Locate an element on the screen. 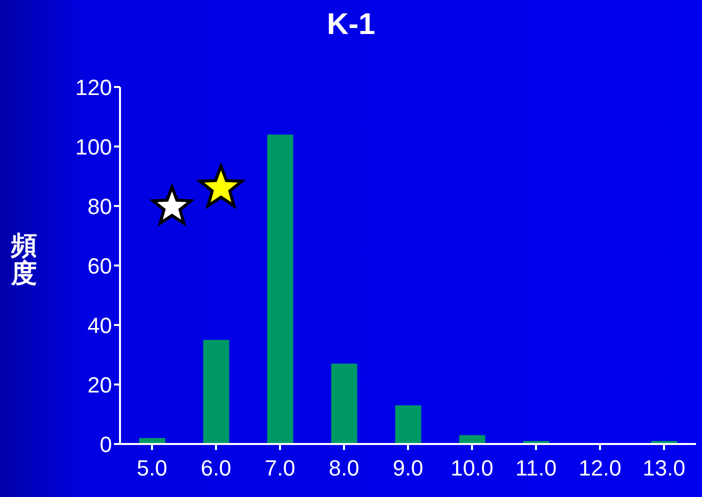  x-tick-label: 9.0 is located at coordinates (408, 468).